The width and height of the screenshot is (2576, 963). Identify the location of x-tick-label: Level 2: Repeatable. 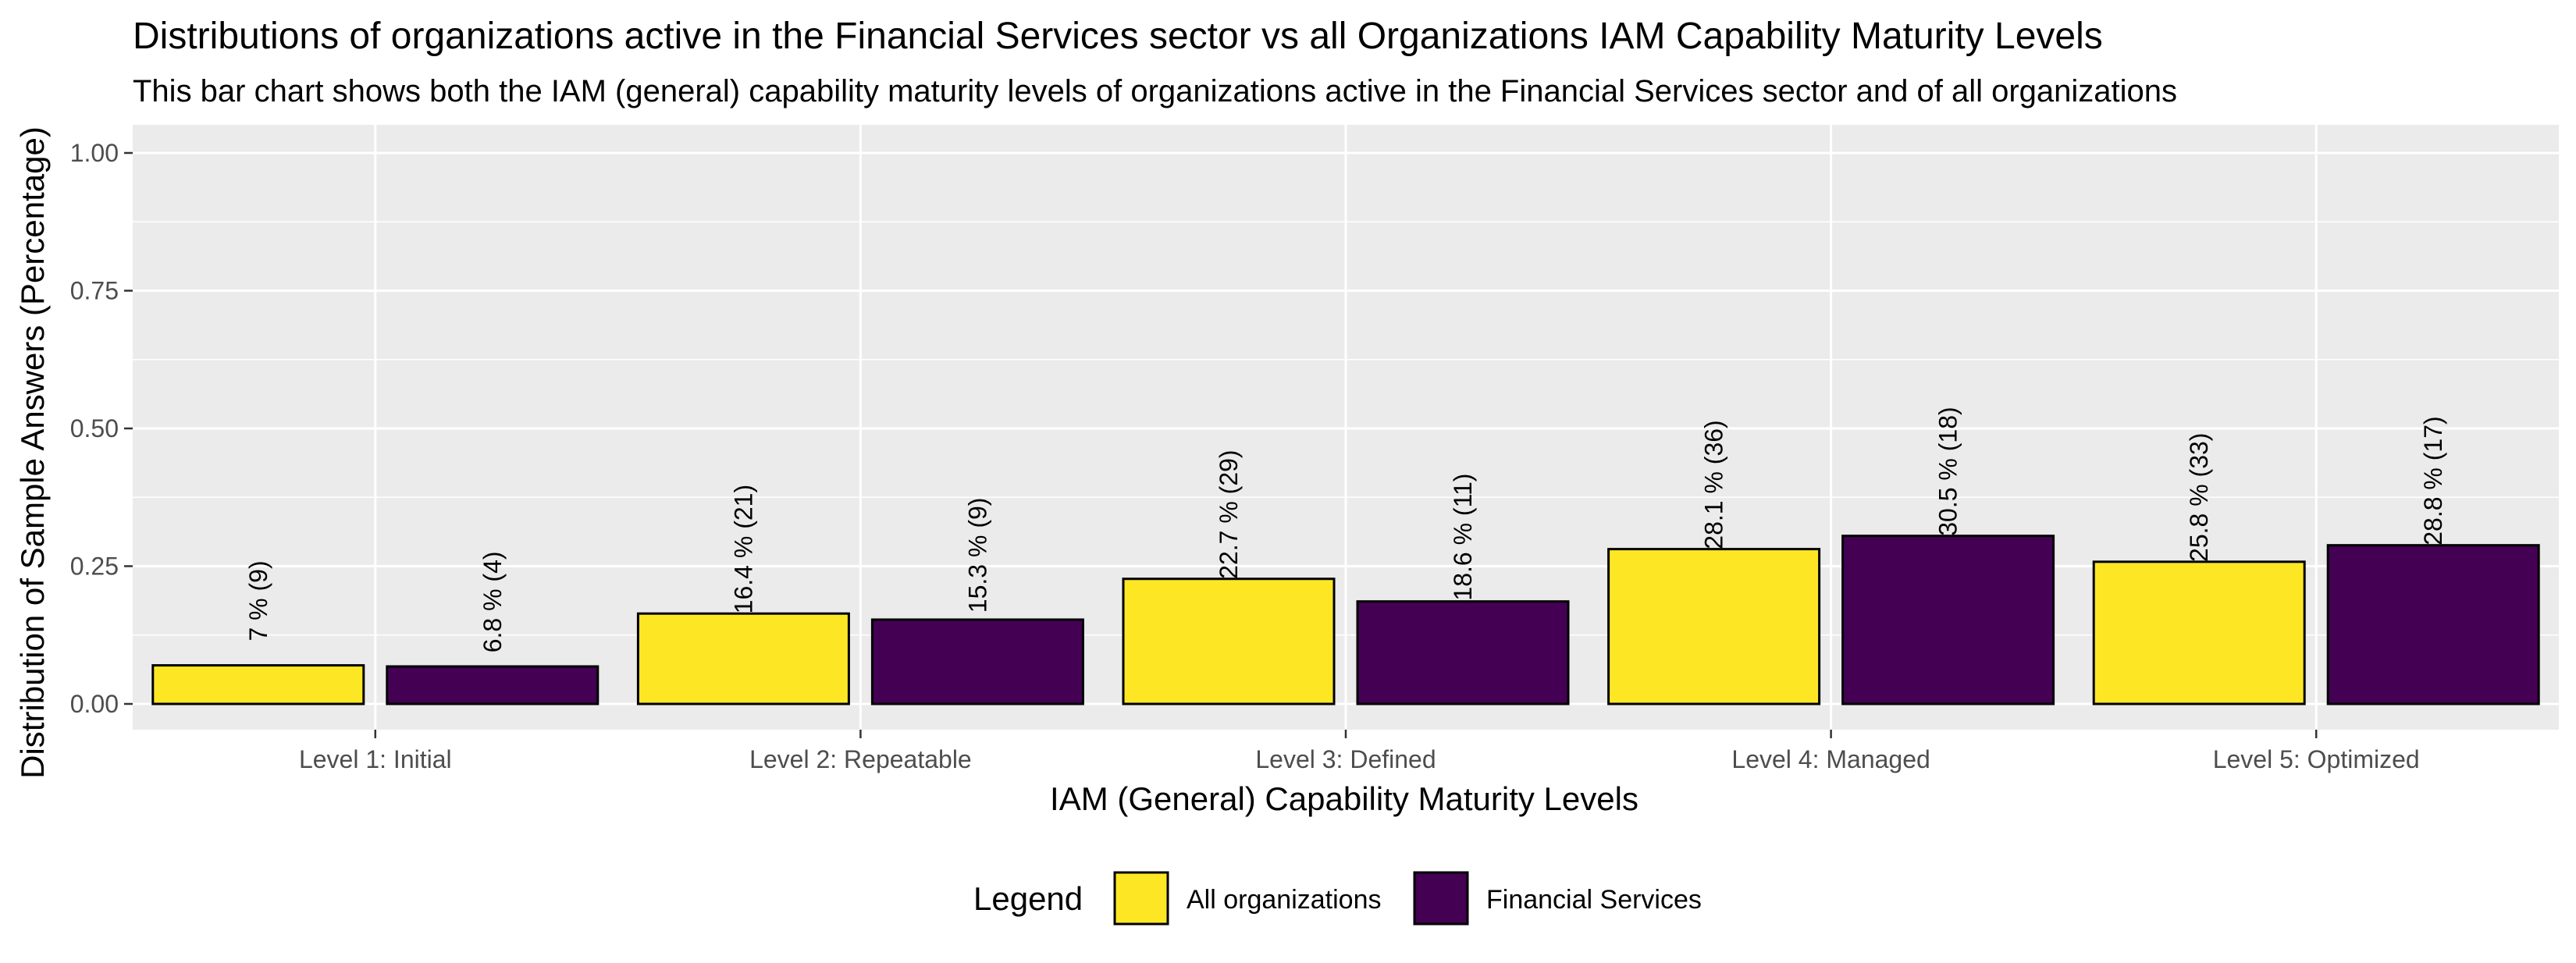
(860, 759).